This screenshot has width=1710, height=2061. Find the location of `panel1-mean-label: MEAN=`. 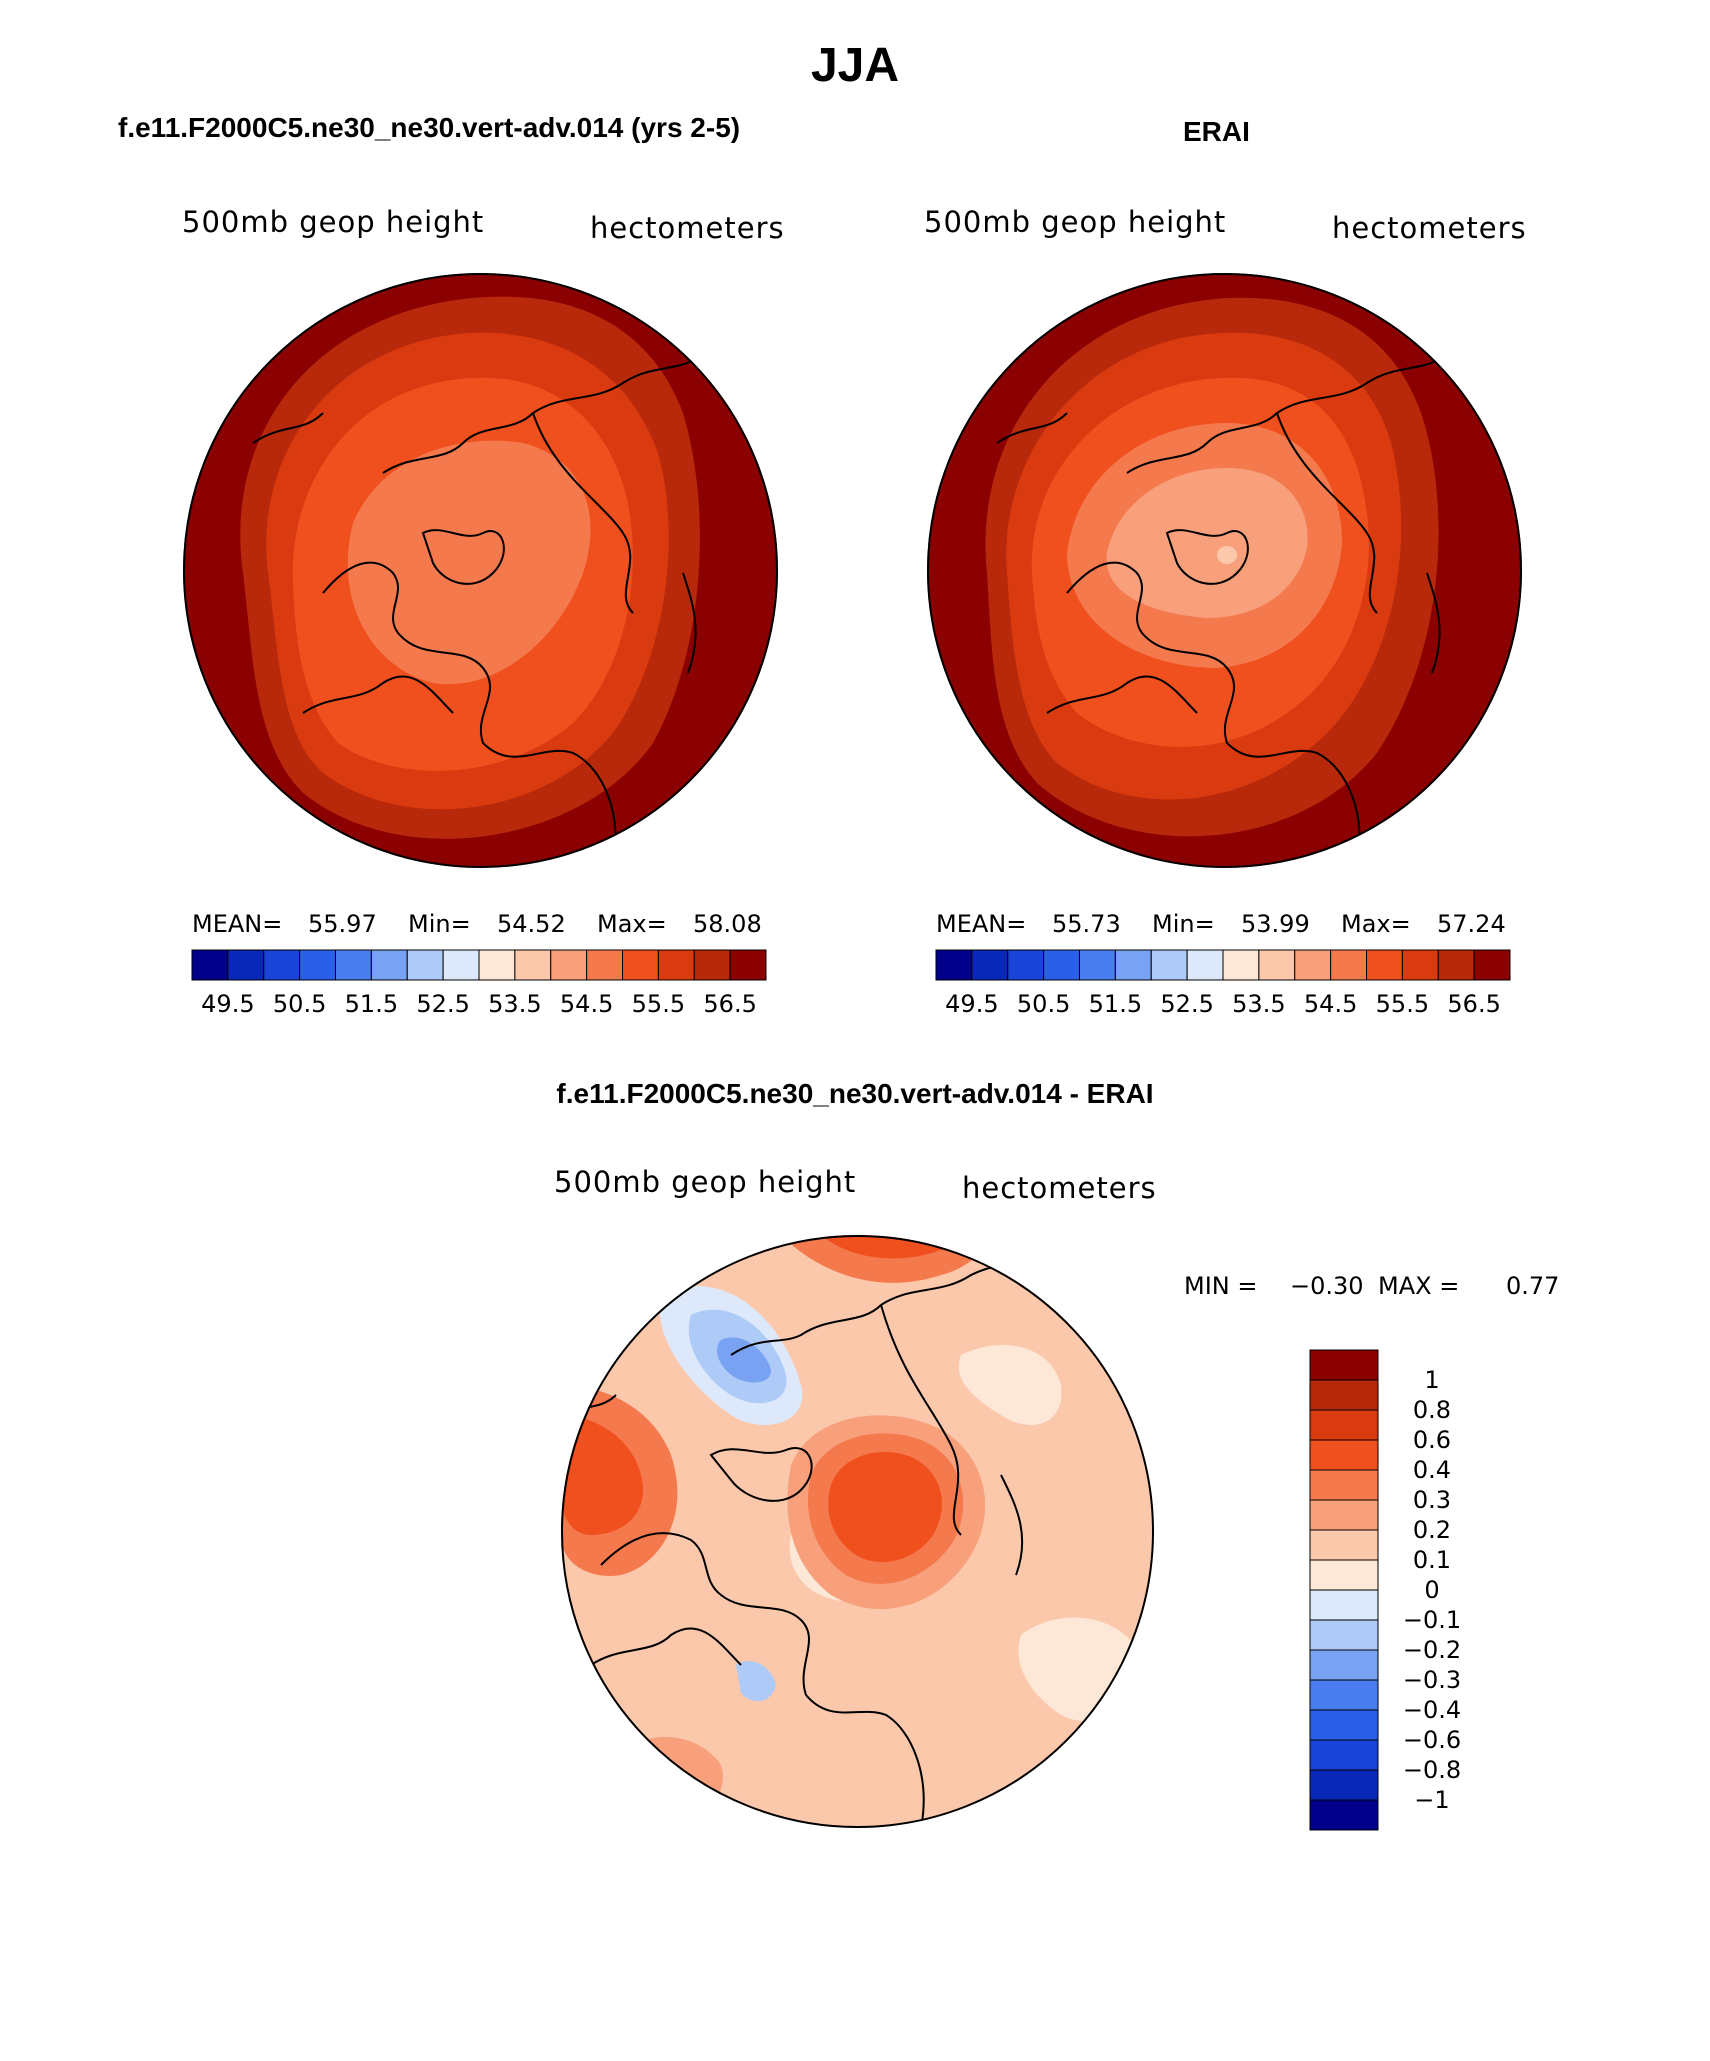

panel1-mean-label: MEAN= is located at coordinates (237, 924).